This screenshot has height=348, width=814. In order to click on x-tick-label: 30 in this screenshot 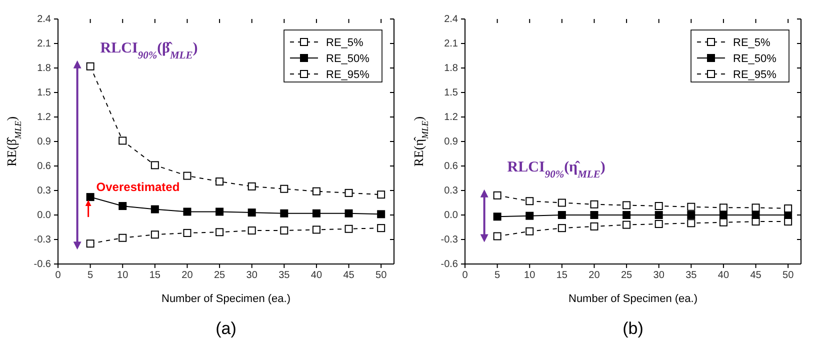, I will do `click(659, 276)`.